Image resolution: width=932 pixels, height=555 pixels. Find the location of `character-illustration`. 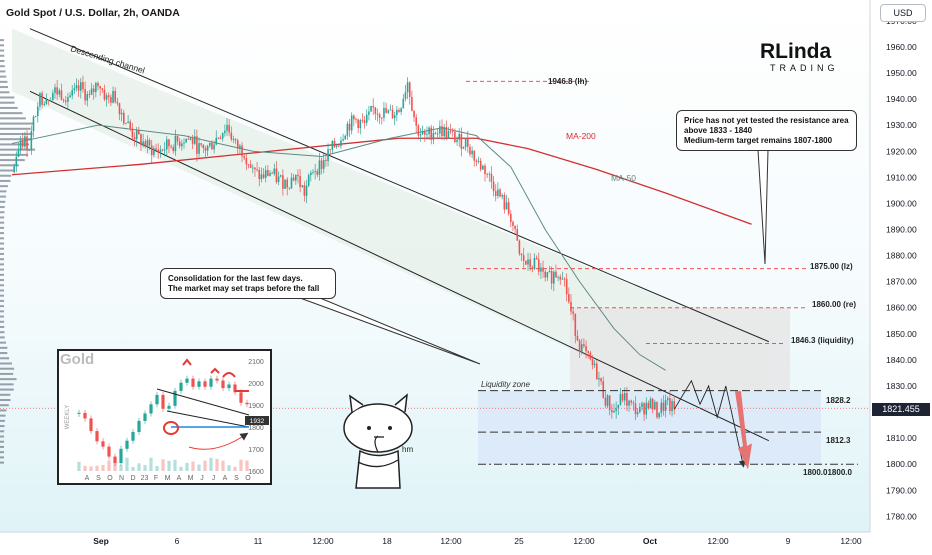

character-illustration is located at coordinates (378, 441).